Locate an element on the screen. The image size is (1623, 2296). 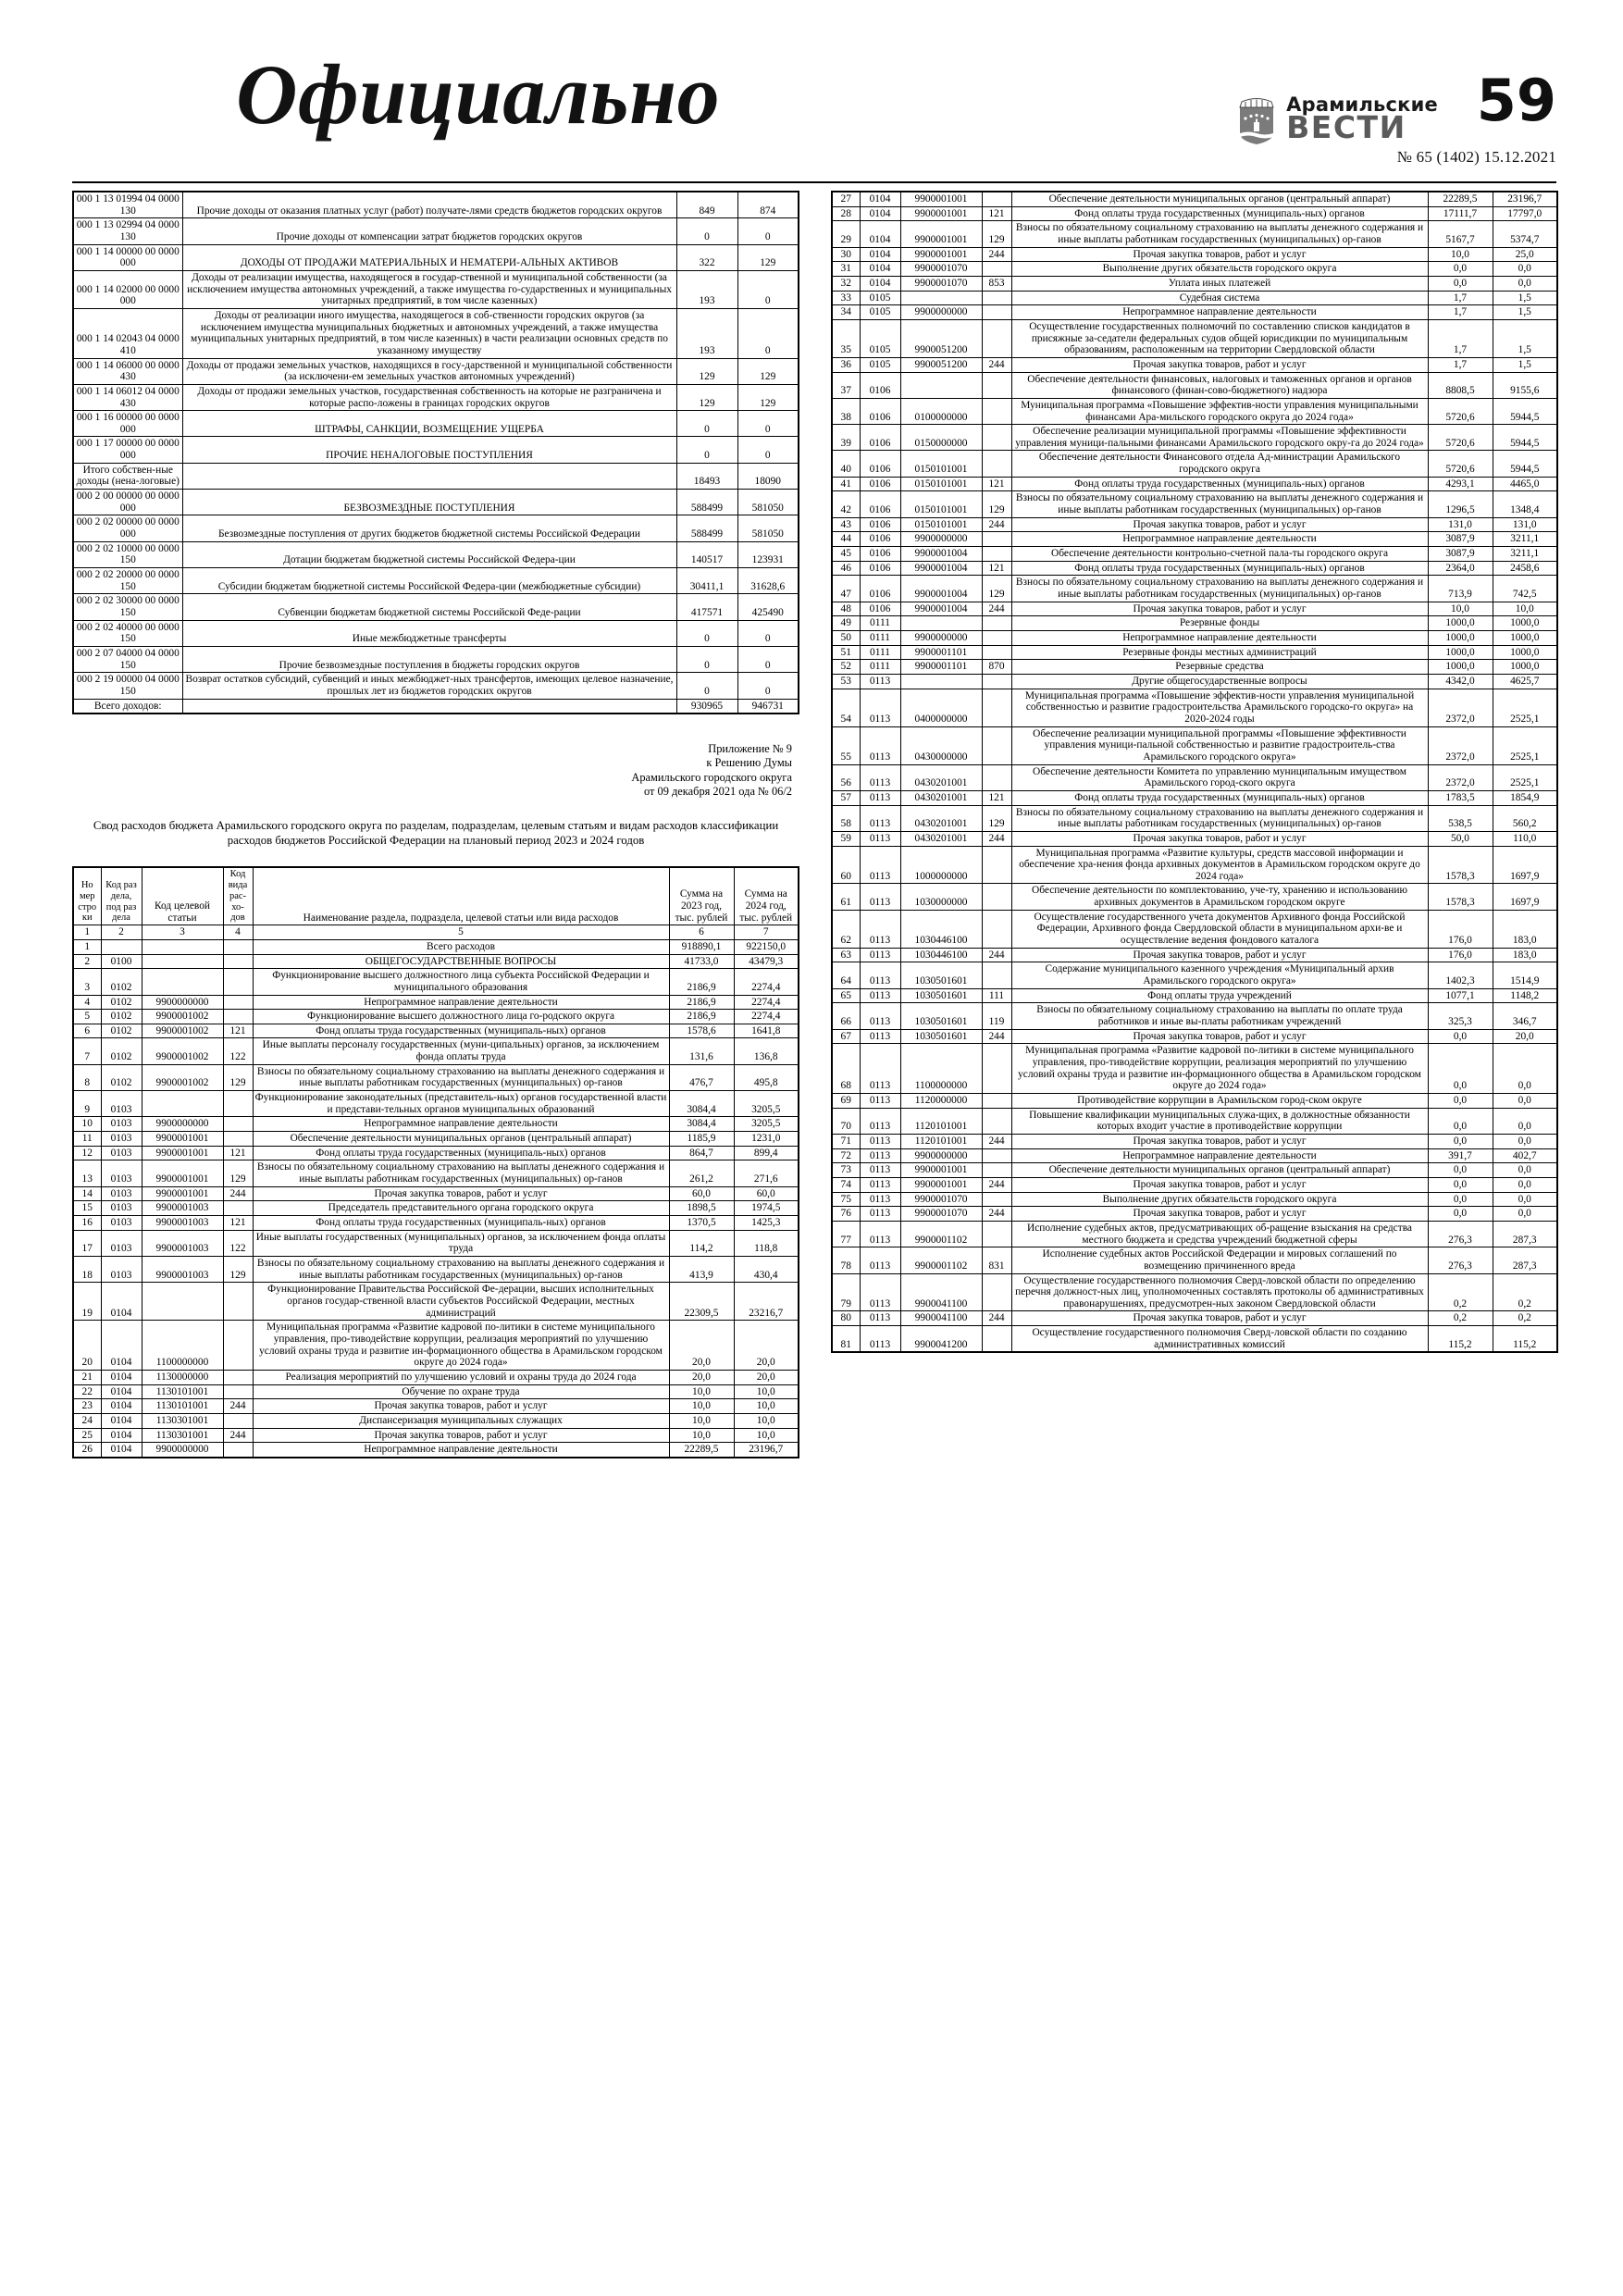
expense-name: Прочая закупка товаров, работ и услуг is located at coordinates (1219, 1318).